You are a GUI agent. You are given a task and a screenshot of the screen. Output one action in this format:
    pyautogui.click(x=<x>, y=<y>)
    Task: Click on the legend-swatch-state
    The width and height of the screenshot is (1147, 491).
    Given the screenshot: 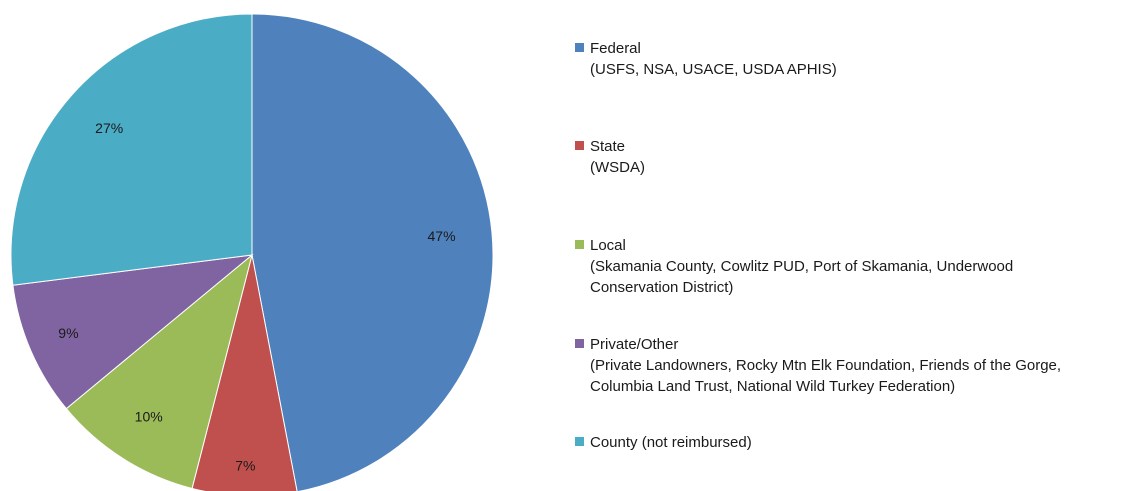 What is the action you would take?
    pyautogui.click(x=579, y=145)
    